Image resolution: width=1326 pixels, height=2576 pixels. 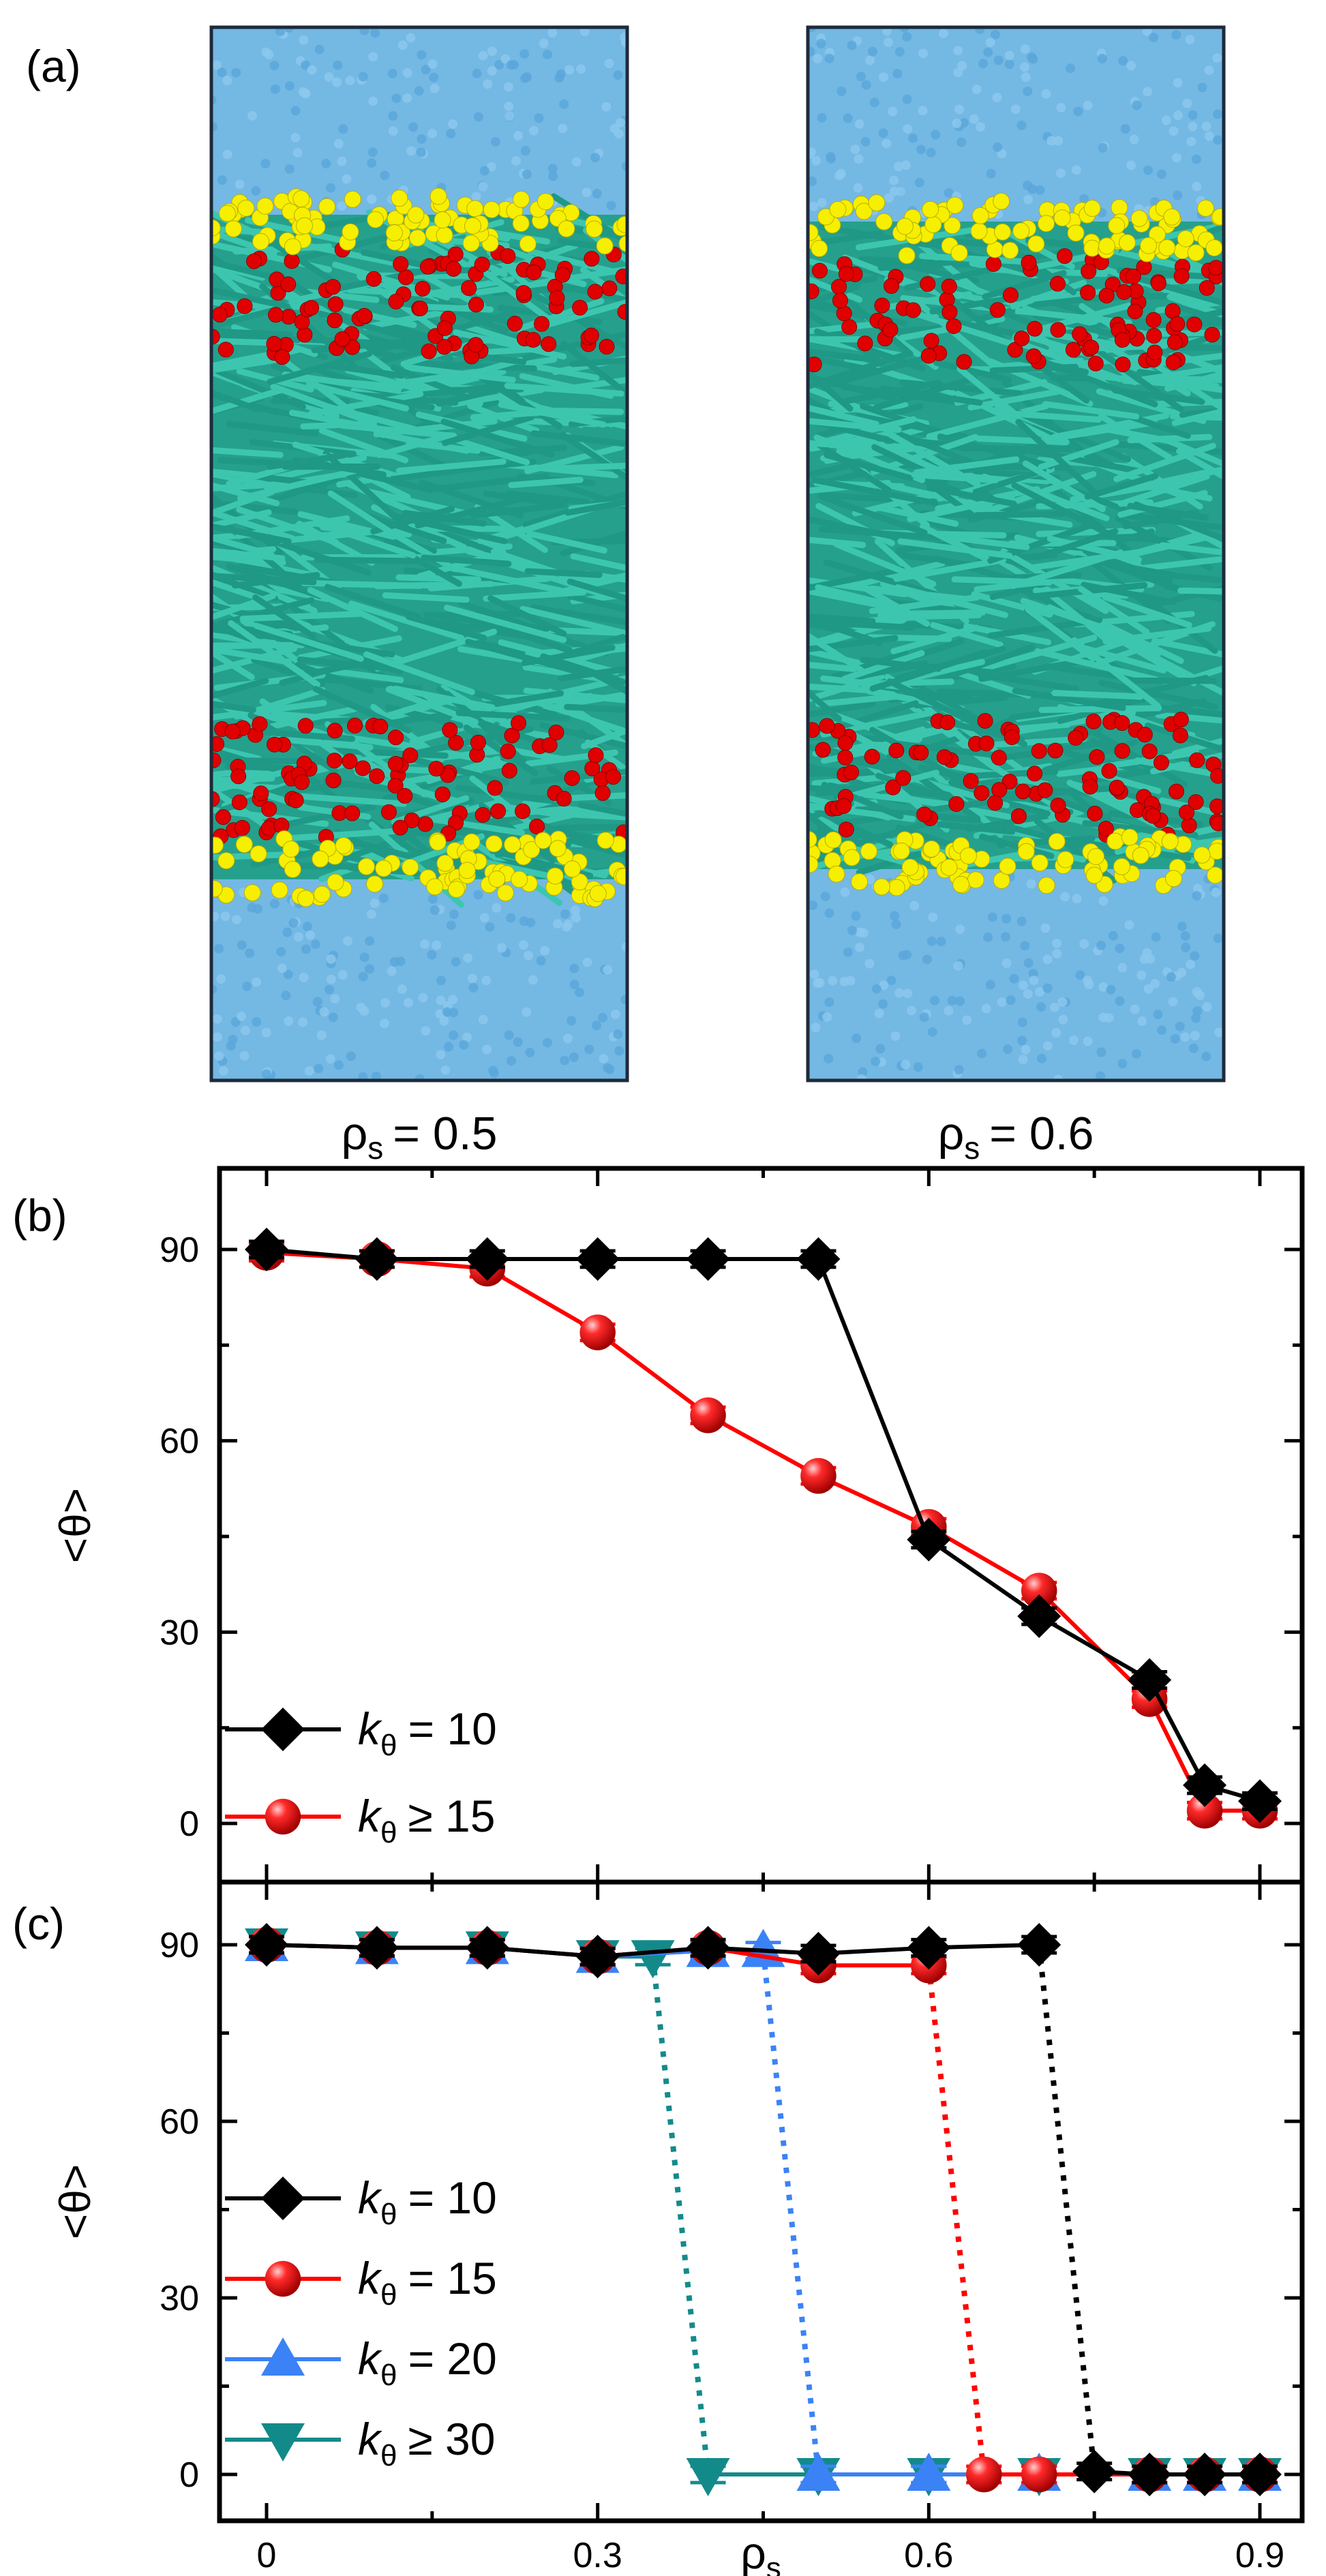 What do you see at coordinates (39, 1216) in the screenshot?
I see `panel-b-label: (b)` at bounding box center [39, 1216].